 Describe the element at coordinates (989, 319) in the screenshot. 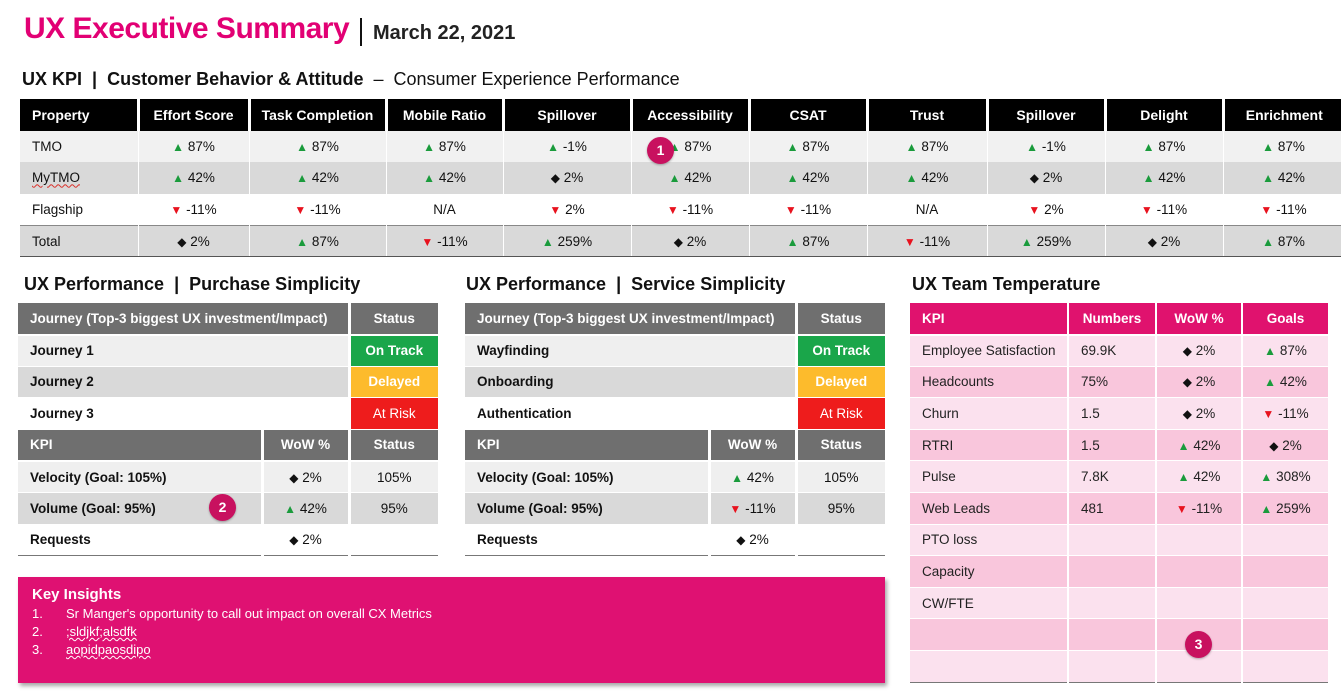

I see `column-header: KPI` at that location.